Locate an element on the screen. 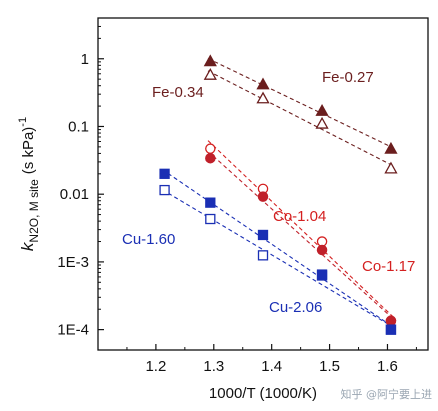 Image resolution: width=438 pixels, height=411 pixels. x-tick-label: 1.6 is located at coordinates (387, 366).